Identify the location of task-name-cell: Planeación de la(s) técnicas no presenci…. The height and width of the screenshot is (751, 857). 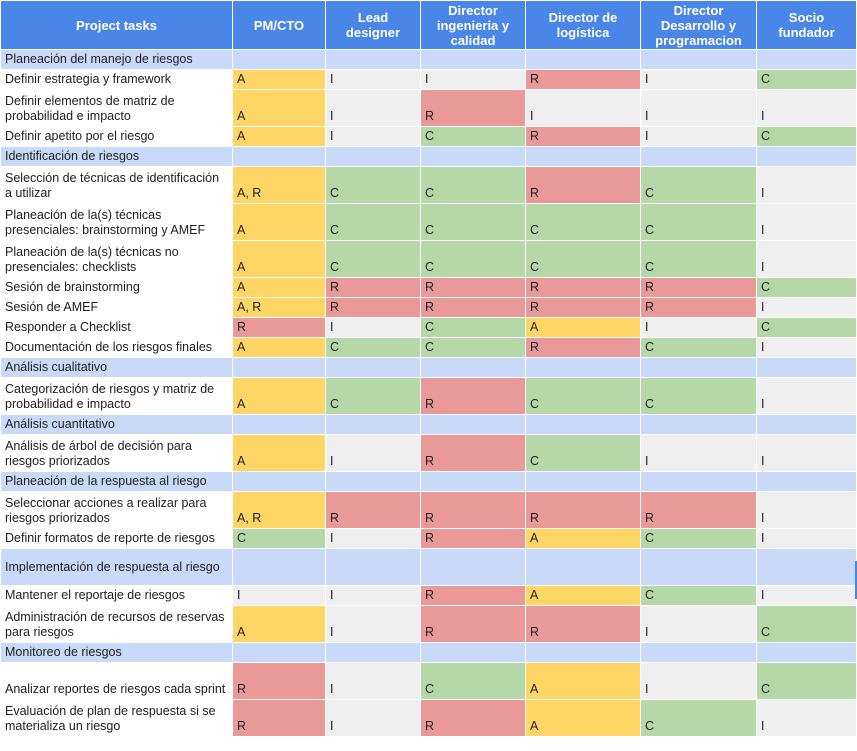
(116, 259).